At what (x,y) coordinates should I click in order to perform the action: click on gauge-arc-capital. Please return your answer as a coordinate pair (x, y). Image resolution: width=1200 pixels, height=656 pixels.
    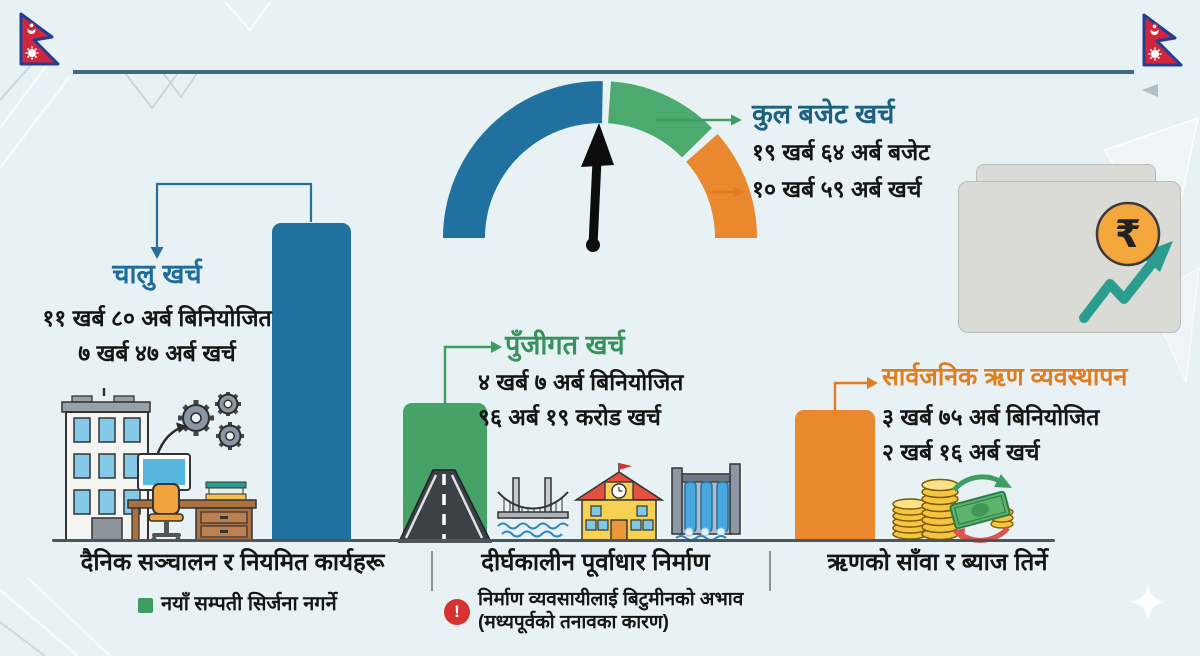
    Looking at the image, I should click on (659, 119).